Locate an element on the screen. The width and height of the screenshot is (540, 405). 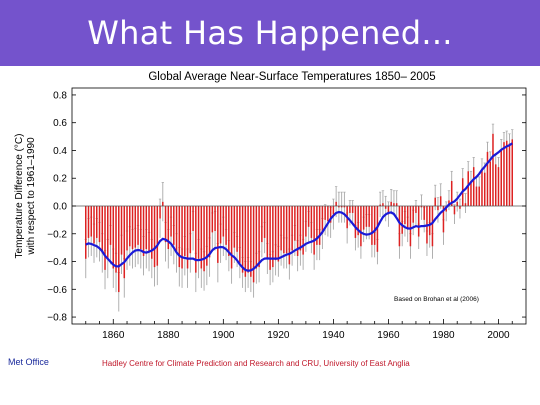
y-tick-label: 0.2 is located at coordinates (60, 179).